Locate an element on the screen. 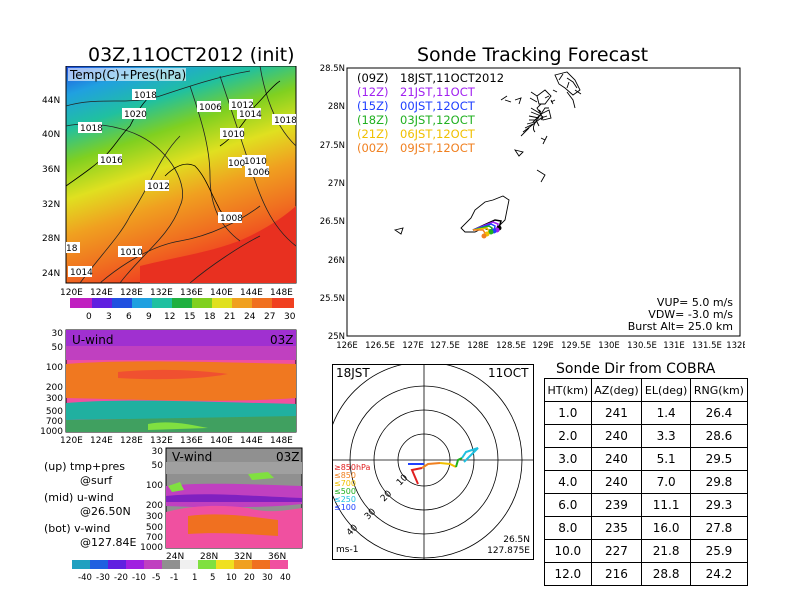 Image resolution: width=792 pixels, height=612 pixels. uwind-label: U-wind is located at coordinates (92, 340).